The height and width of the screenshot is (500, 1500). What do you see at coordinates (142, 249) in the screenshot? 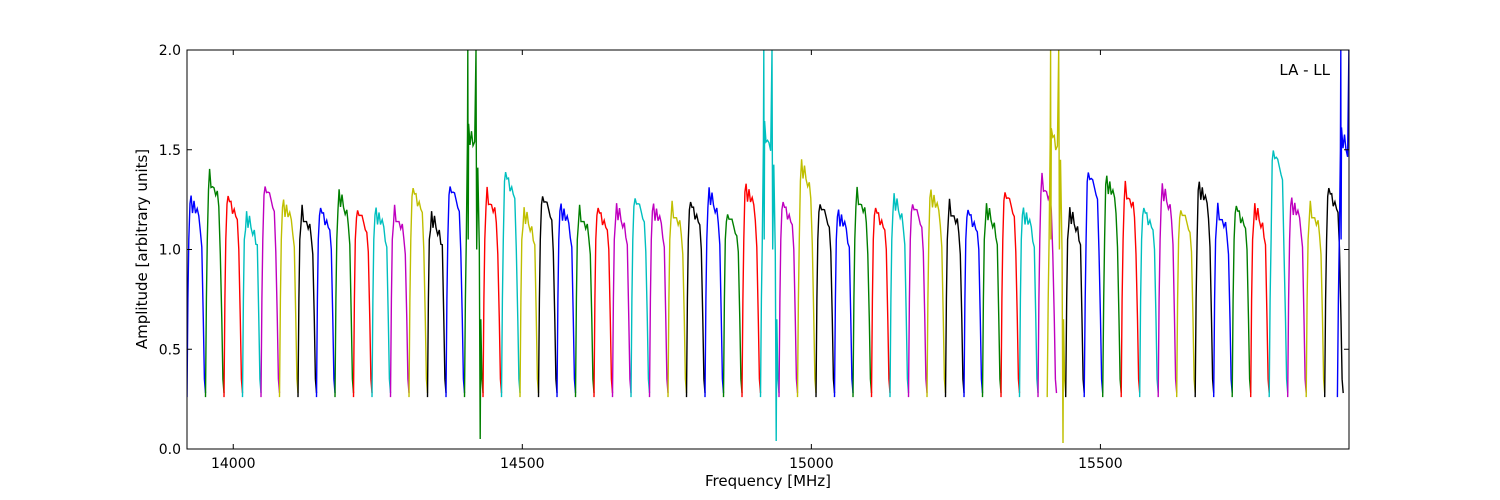
I see `y-axis-label: Amplitude [arbitrary units]` at bounding box center [142, 249].